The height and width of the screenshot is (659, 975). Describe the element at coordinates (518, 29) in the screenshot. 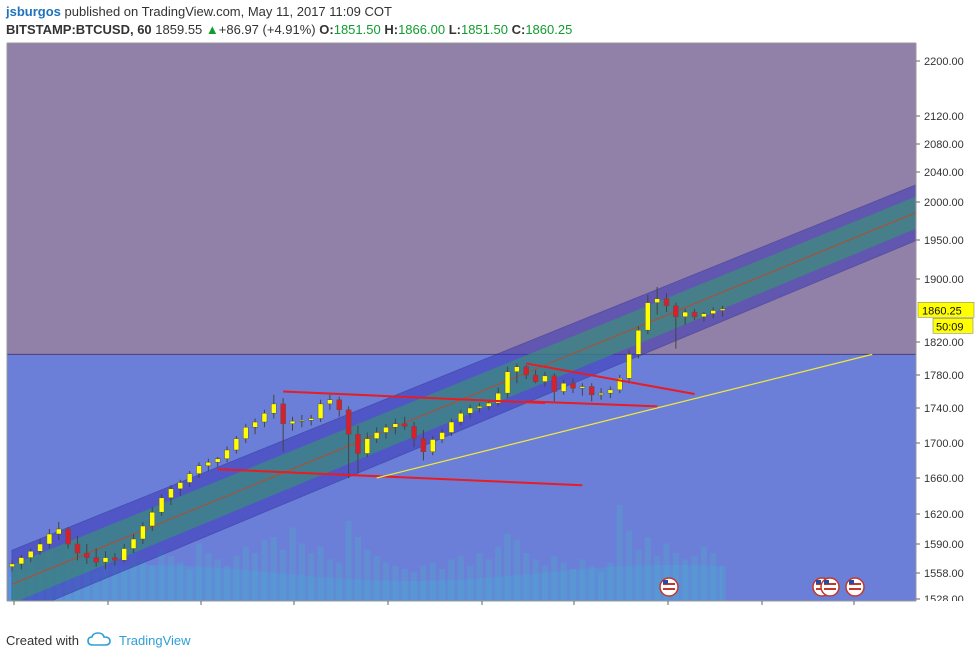

I see `close-label: C:` at that location.